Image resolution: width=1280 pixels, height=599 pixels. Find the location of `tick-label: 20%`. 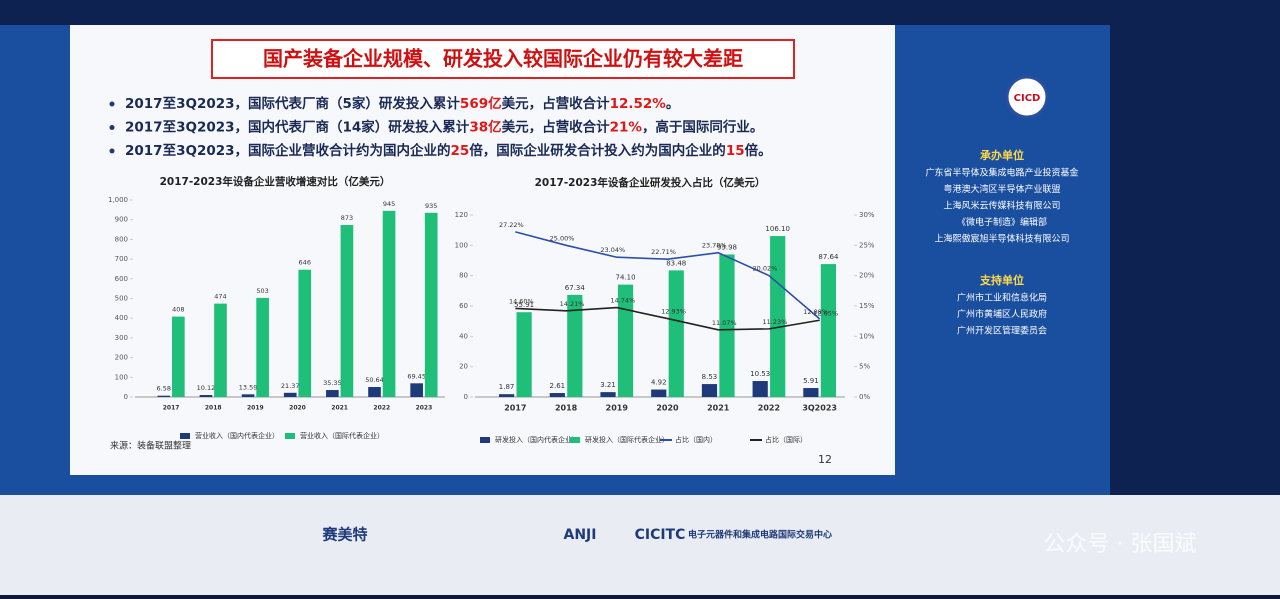

tick-label: 20% is located at coordinates (867, 276).